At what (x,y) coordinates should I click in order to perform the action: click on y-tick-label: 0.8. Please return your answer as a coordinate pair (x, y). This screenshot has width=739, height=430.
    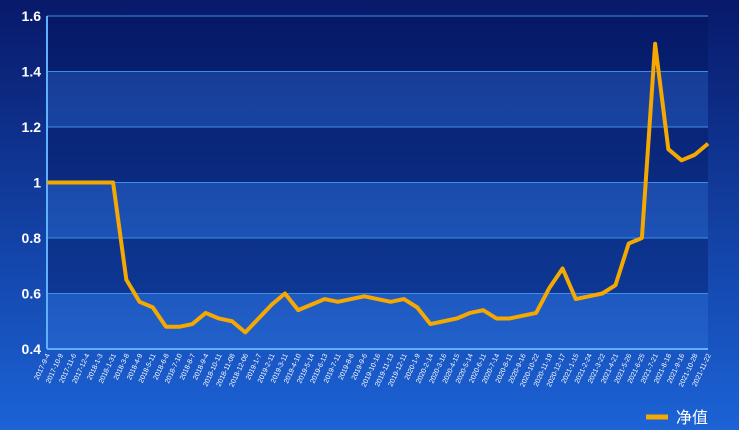
    Looking at the image, I should click on (32, 238).